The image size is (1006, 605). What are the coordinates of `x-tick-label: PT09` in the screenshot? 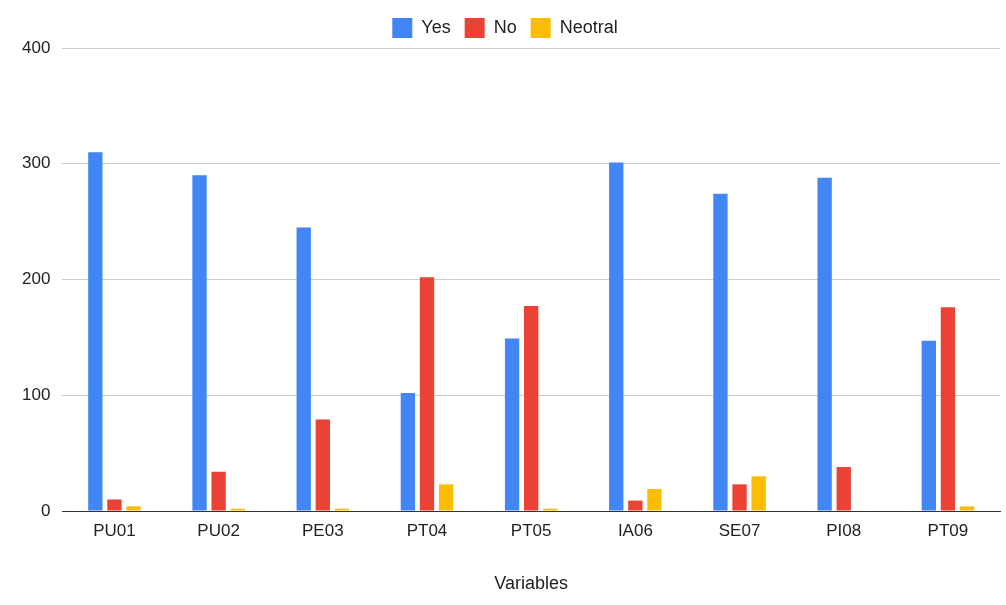 It's located at (948, 530).